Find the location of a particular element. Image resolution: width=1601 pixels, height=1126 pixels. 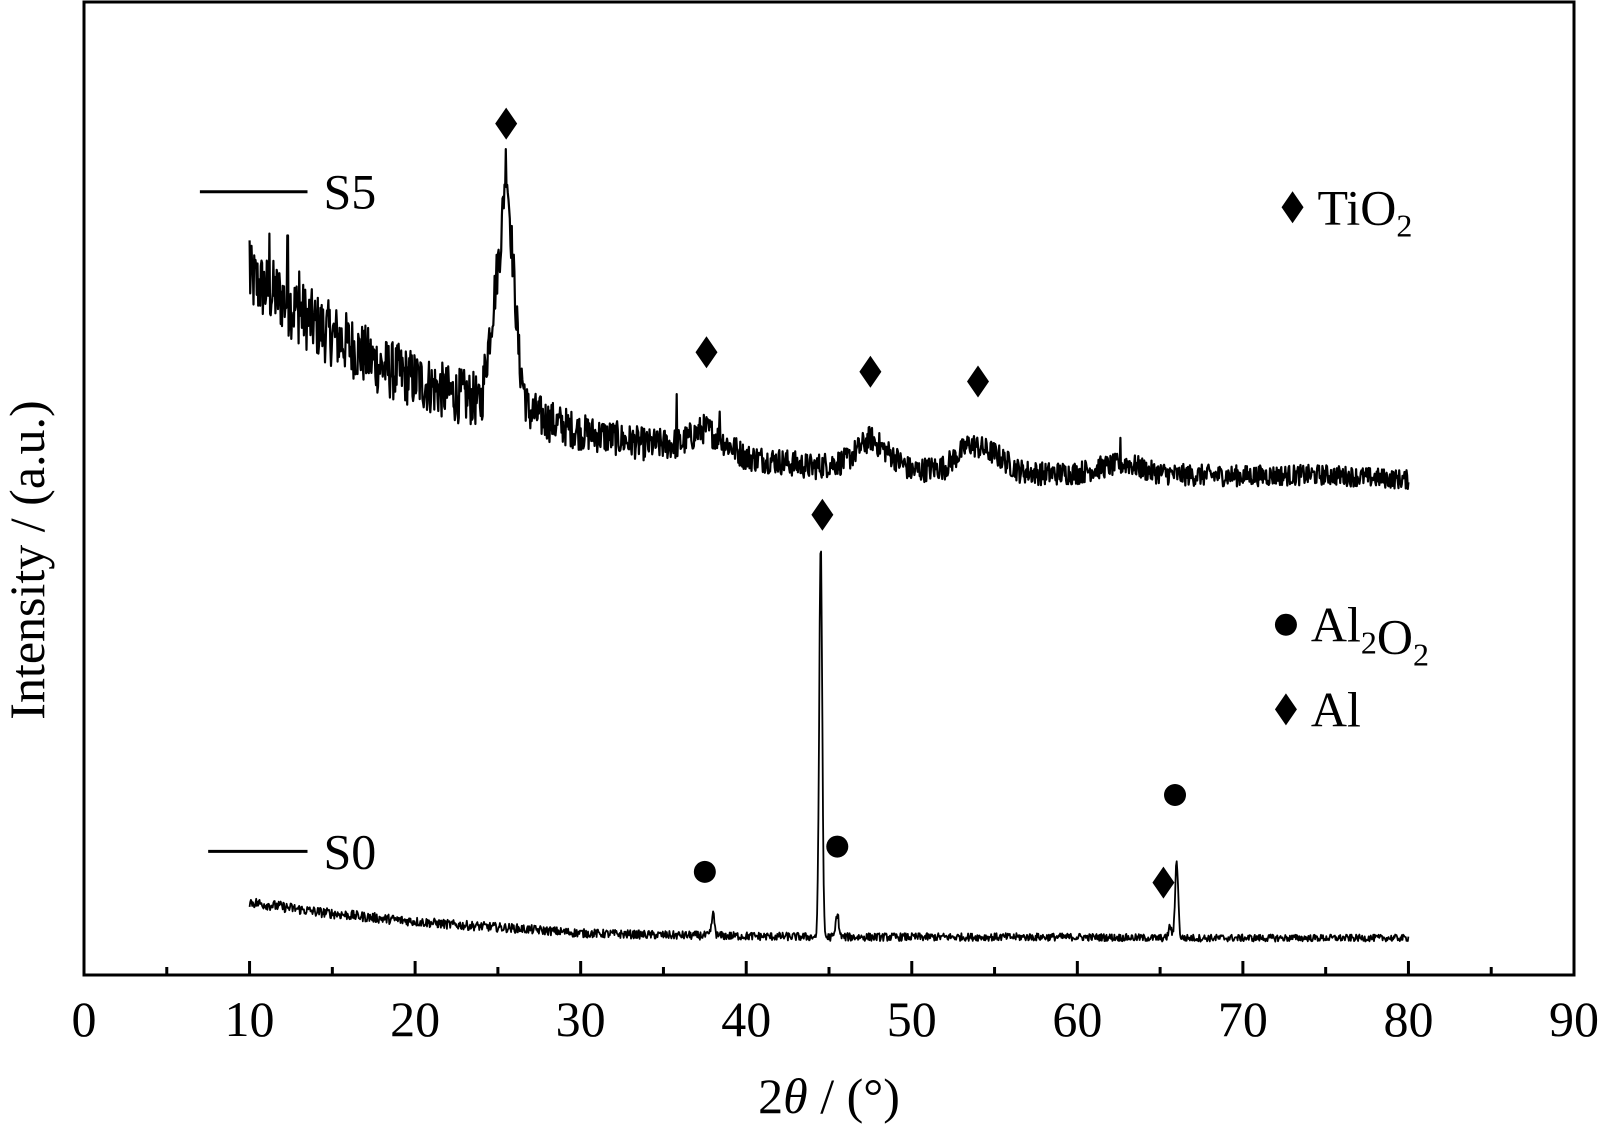

y-axis-title: Intensity / (a.u.) is located at coordinates (27, 559).